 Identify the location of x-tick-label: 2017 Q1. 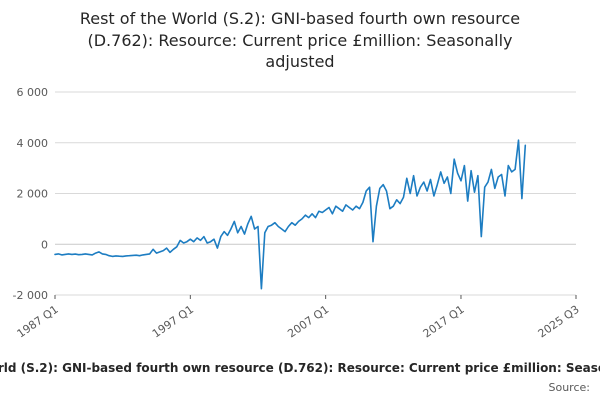
(444, 322).